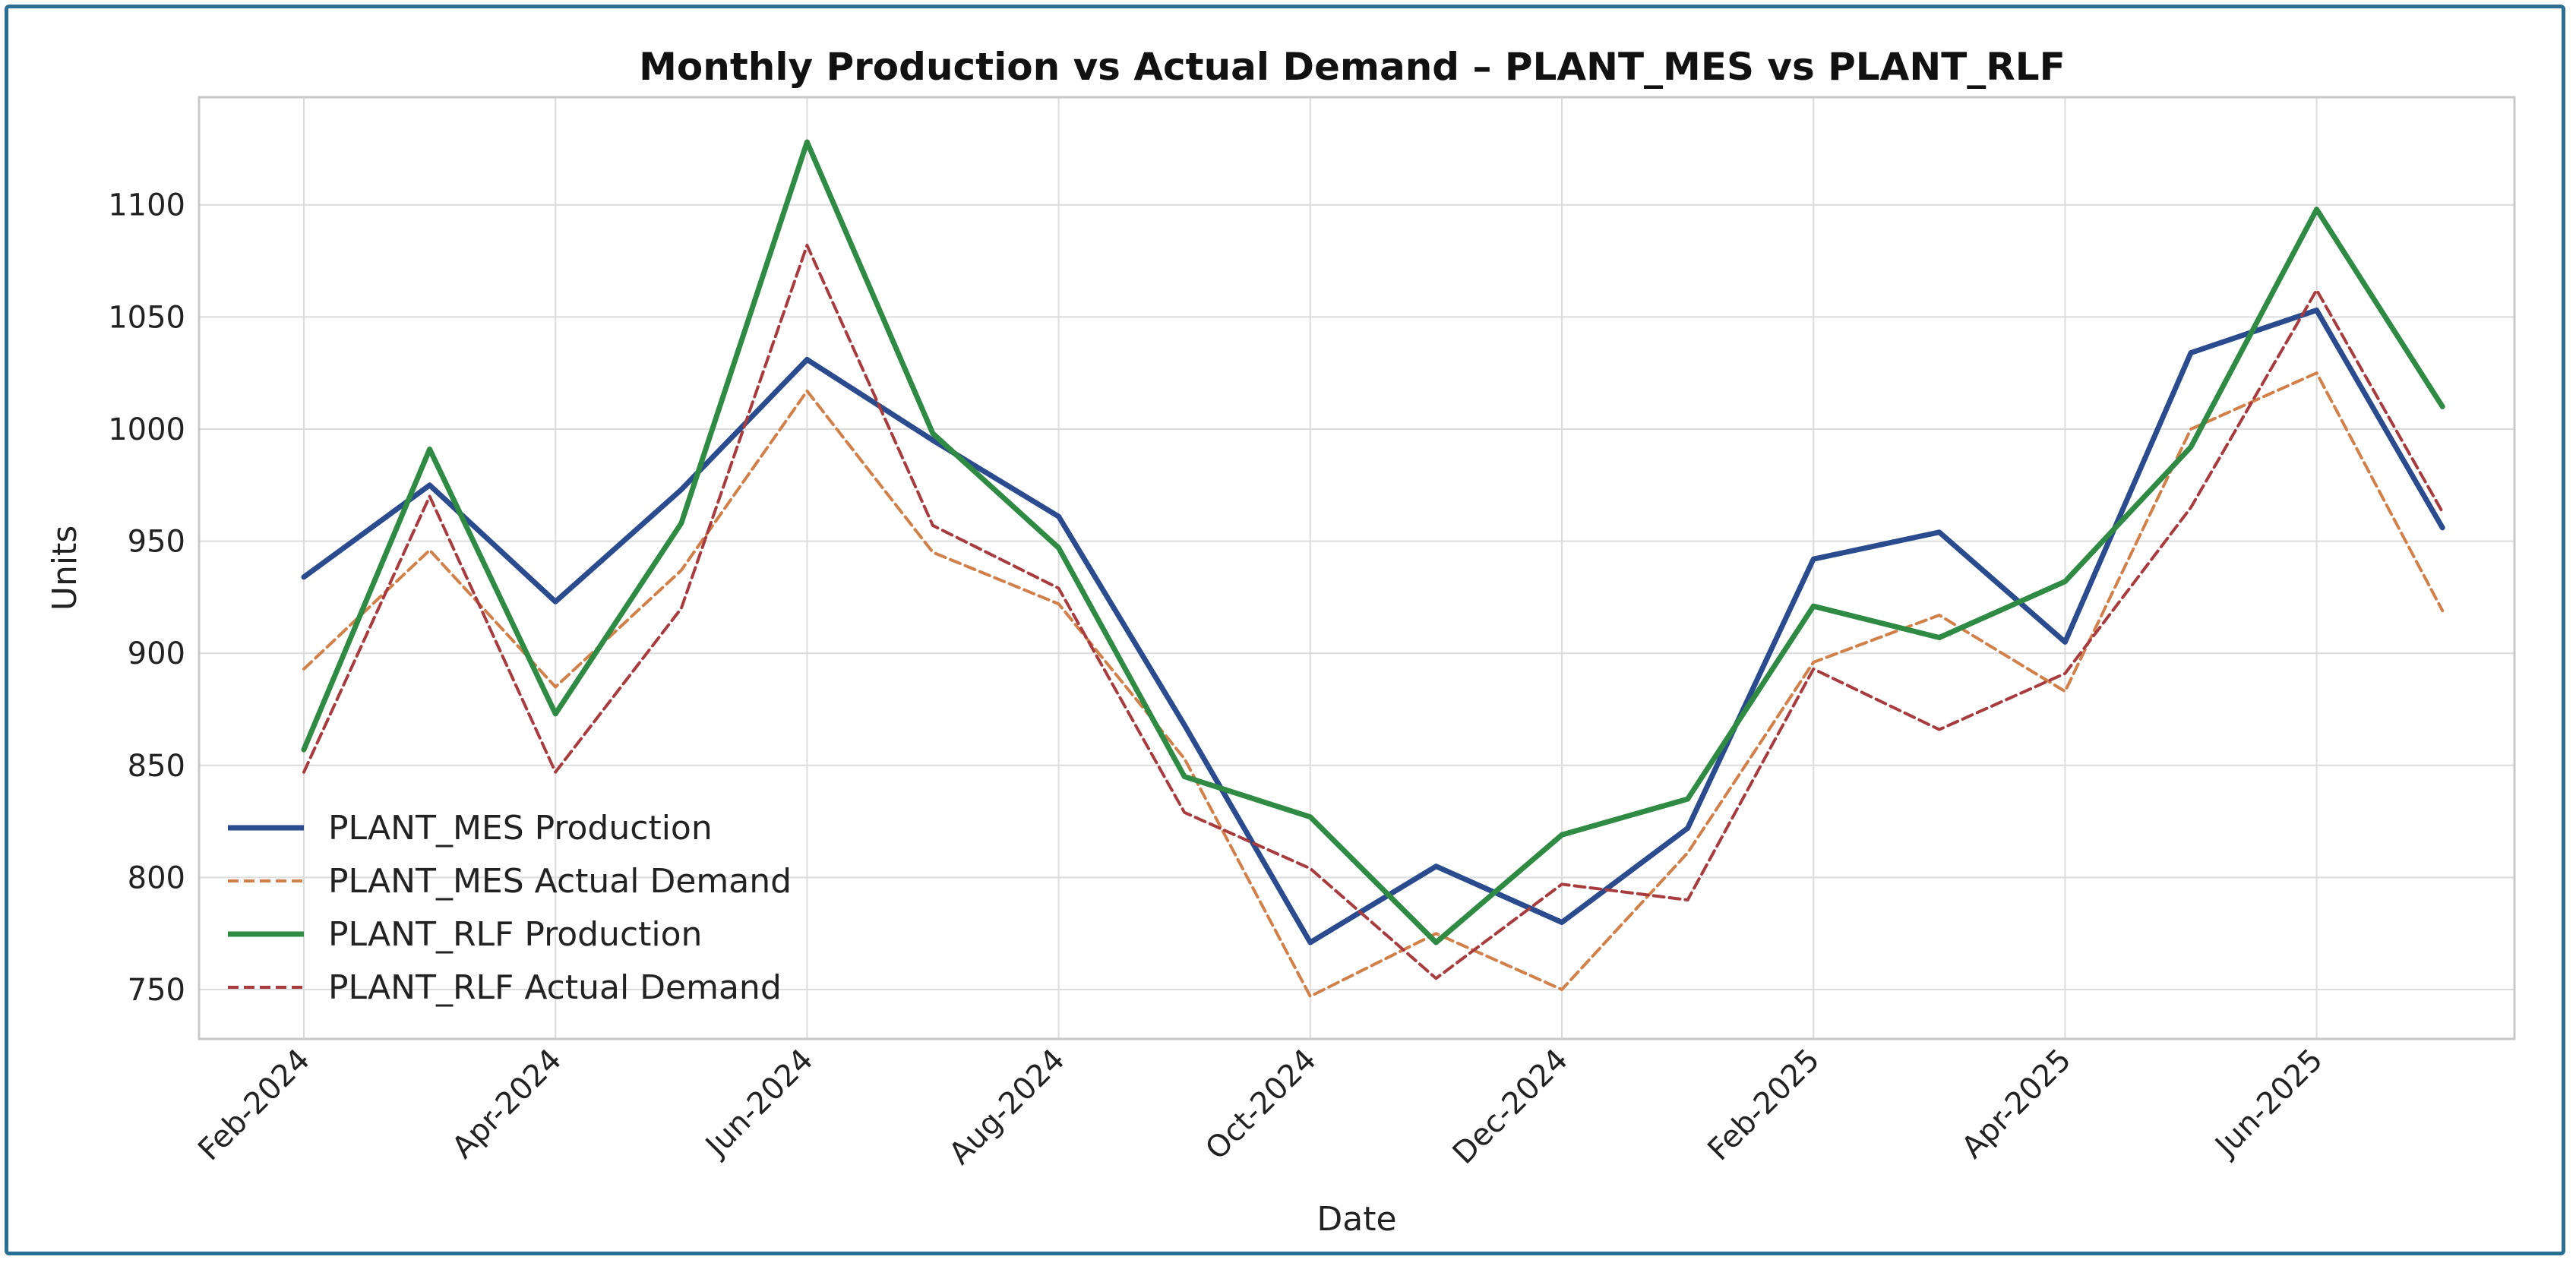  What do you see at coordinates (2016, 1104) in the screenshot?
I see `x-tick-label: Apr-2025` at bounding box center [2016, 1104].